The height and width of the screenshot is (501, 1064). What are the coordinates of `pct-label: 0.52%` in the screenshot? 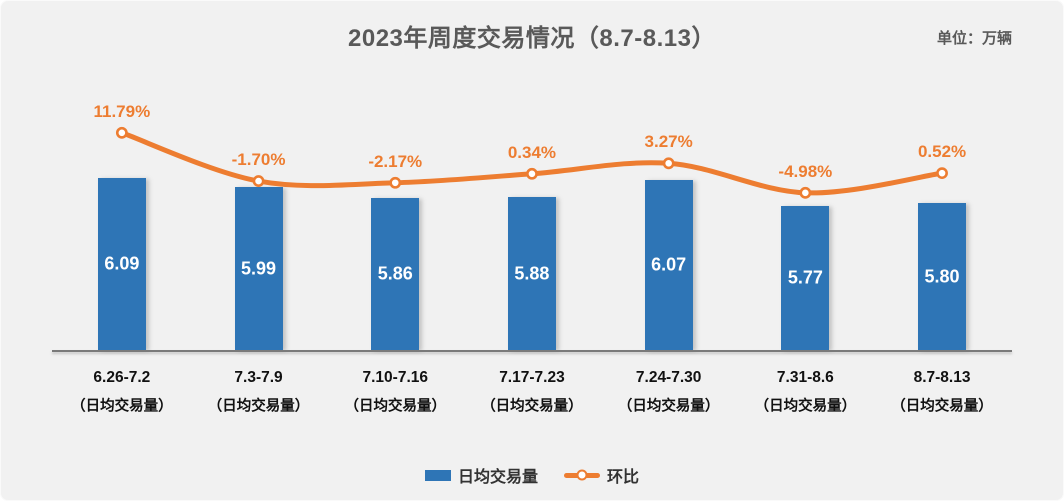 It's located at (942, 152).